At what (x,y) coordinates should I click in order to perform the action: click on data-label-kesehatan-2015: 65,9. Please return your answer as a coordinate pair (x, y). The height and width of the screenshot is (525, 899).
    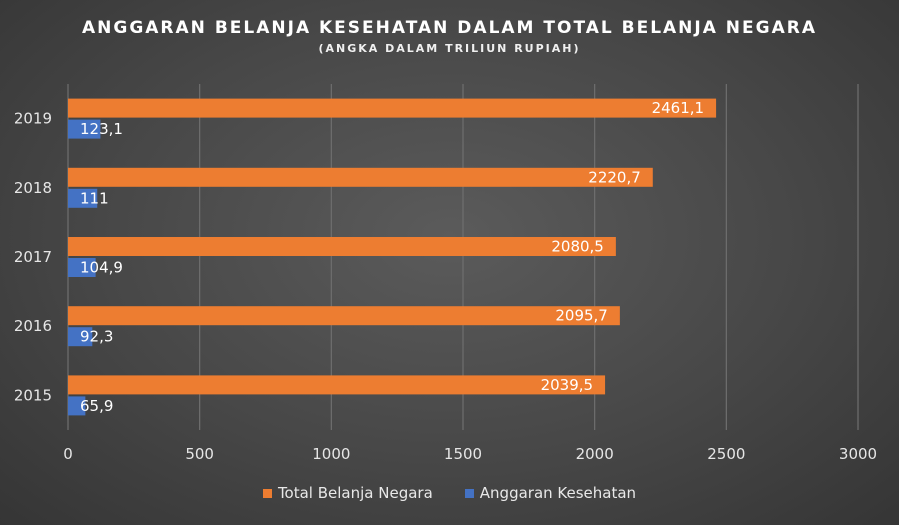
    Looking at the image, I should click on (96, 406).